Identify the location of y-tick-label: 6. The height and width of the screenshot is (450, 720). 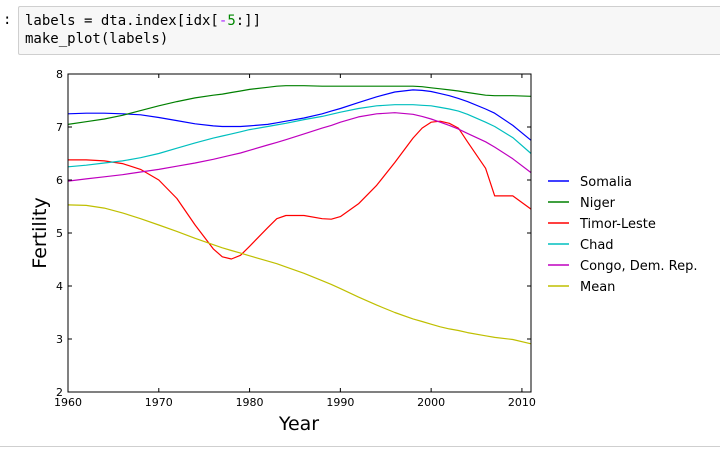
(59, 180).